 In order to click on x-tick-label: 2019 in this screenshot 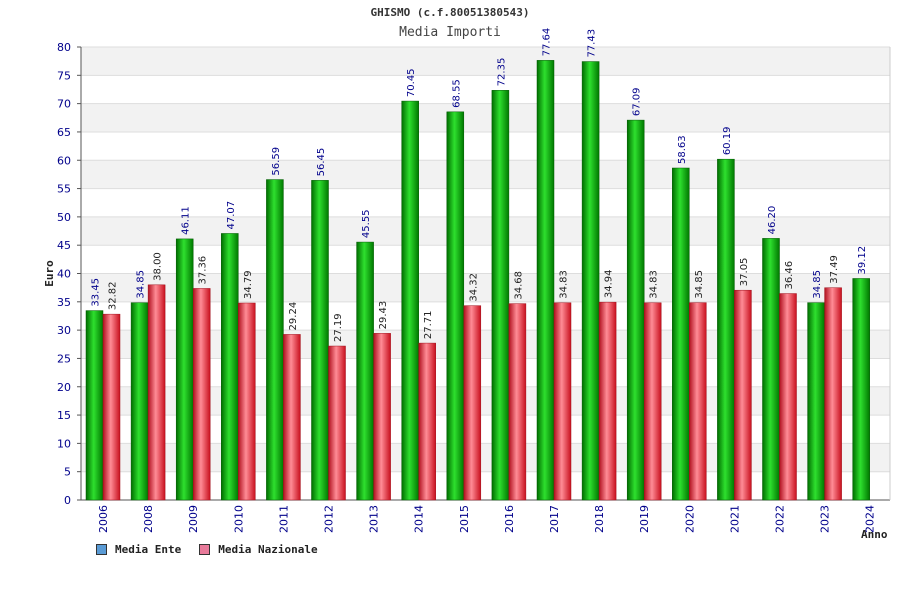, I will do `click(644, 519)`.